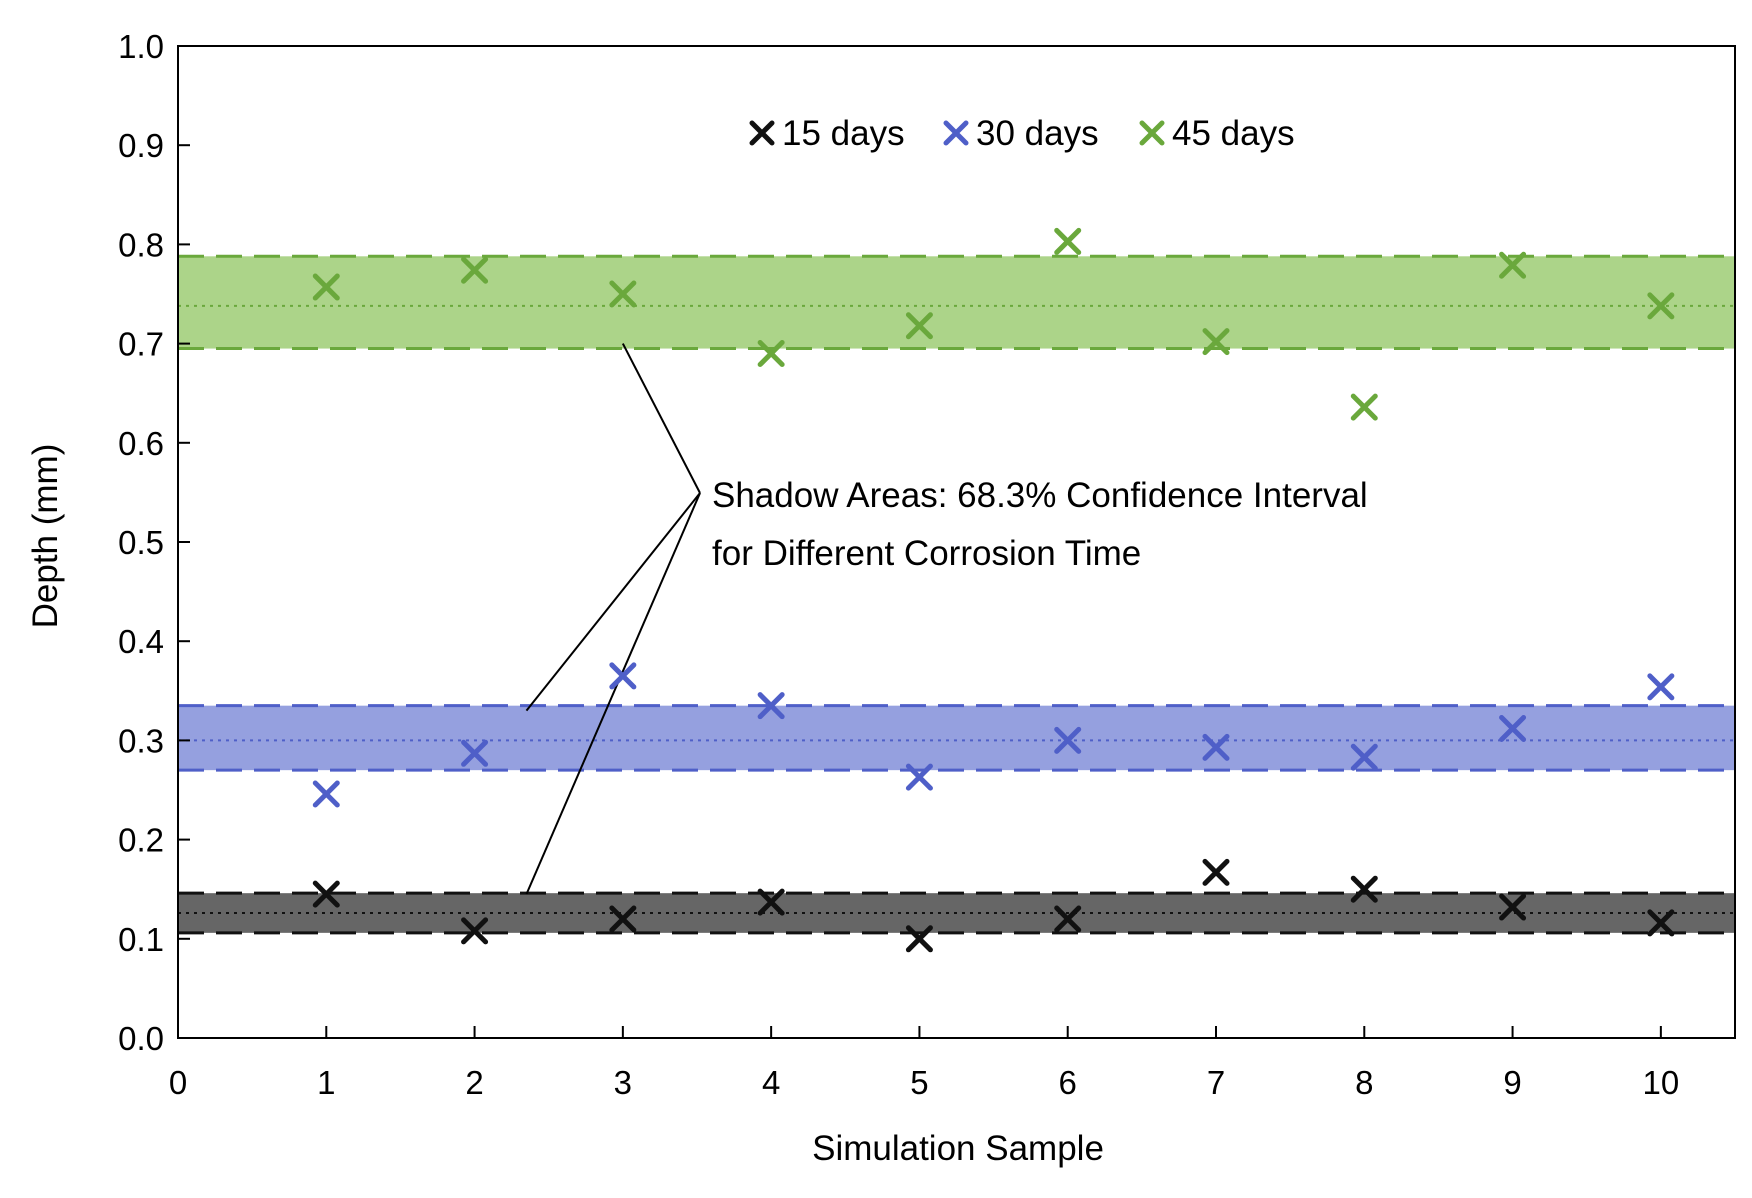 The height and width of the screenshot is (1198, 1752). What do you see at coordinates (771, 1082) in the screenshot?
I see `x-tick-label: 4` at bounding box center [771, 1082].